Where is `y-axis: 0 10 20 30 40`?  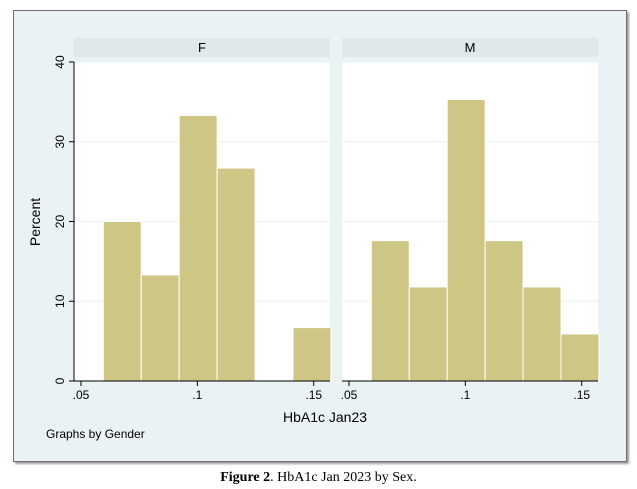 y-axis: 0 10 20 30 40 is located at coordinates (64, 219).